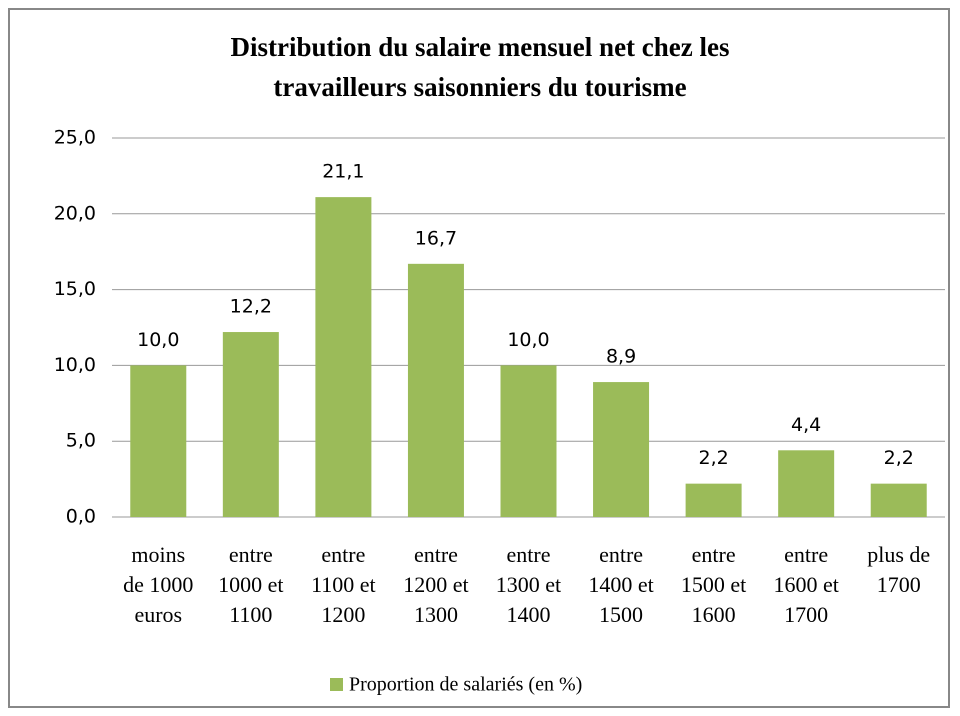  Describe the element at coordinates (621, 614) in the screenshot. I see `x-tick-label: 1500` at that location.